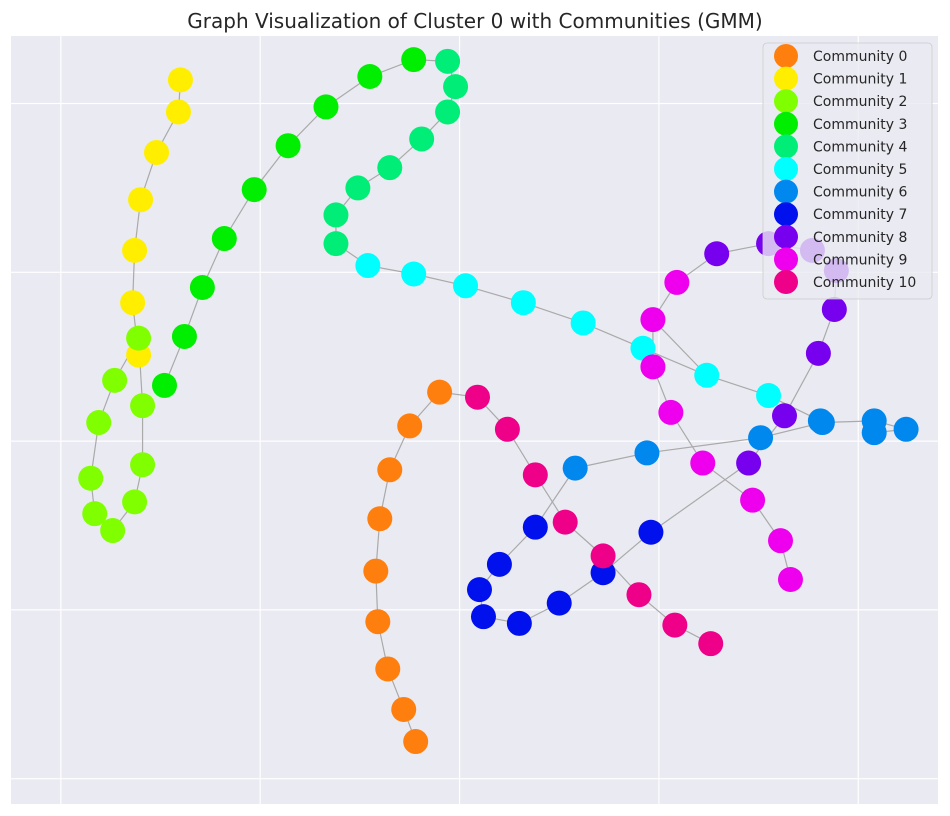  I want to click on legend-label: Community 8, so click(860, 238).